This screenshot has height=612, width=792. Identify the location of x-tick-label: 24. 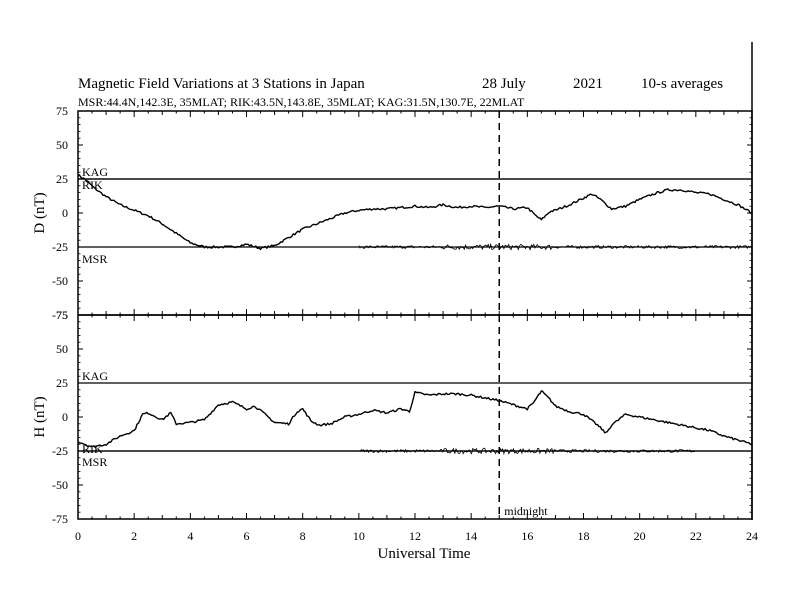
(752, 536).